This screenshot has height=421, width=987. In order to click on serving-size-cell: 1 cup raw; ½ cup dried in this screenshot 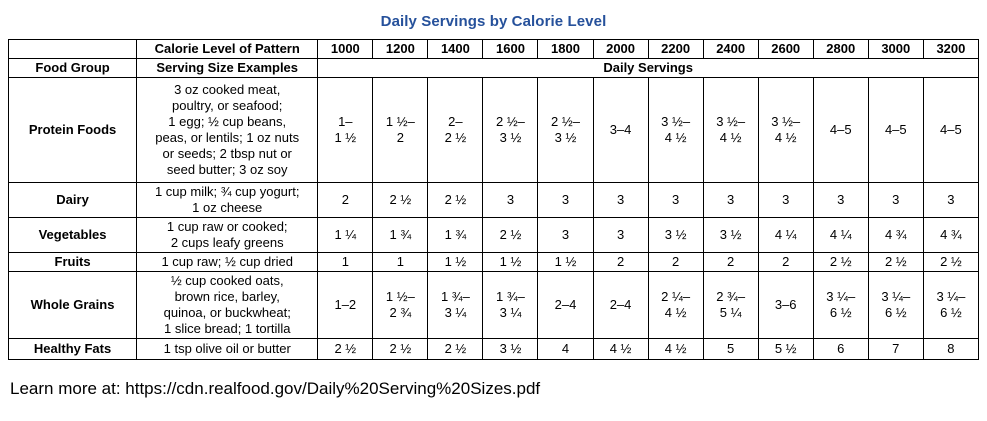, I will do `click(227, 261)`.